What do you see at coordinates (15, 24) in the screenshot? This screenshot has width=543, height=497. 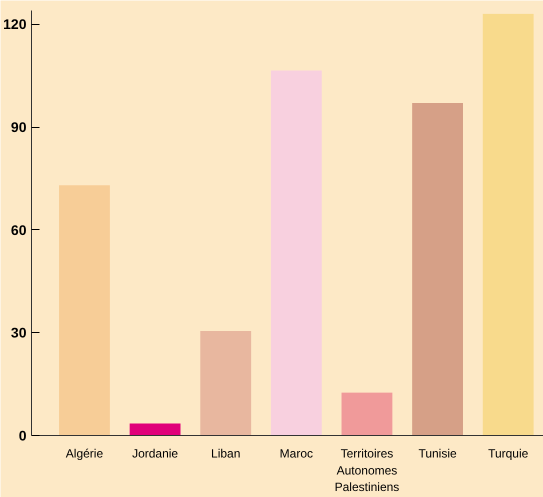 I see `y-tick-label: 120` at bounding box center [15, 24].